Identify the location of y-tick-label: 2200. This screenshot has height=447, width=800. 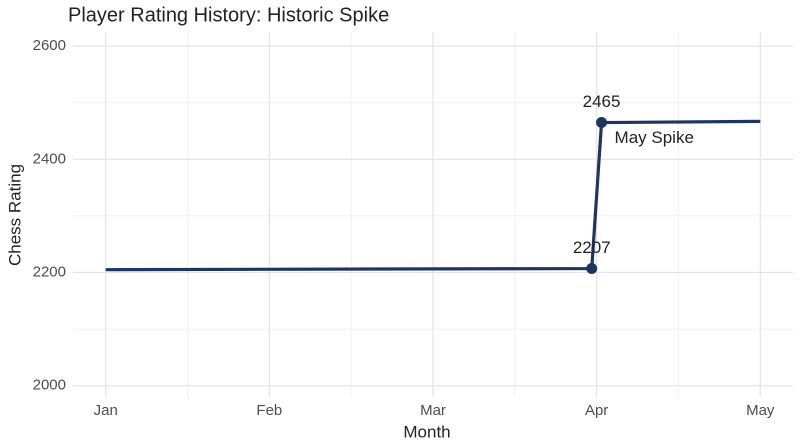
(49, 271).